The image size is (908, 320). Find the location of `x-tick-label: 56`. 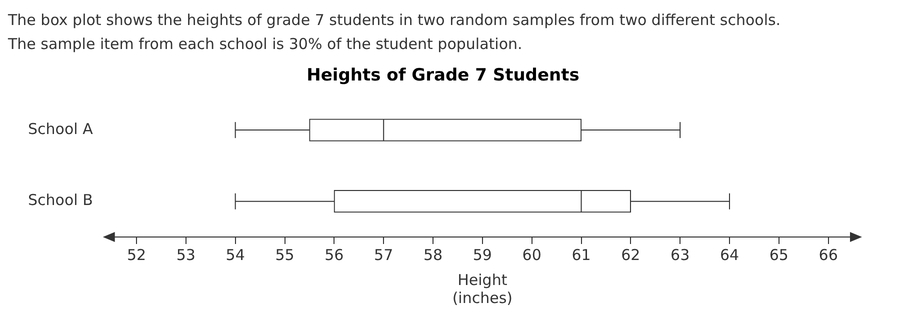

x-tick-label: 56 is located at coordinates (334, 255).